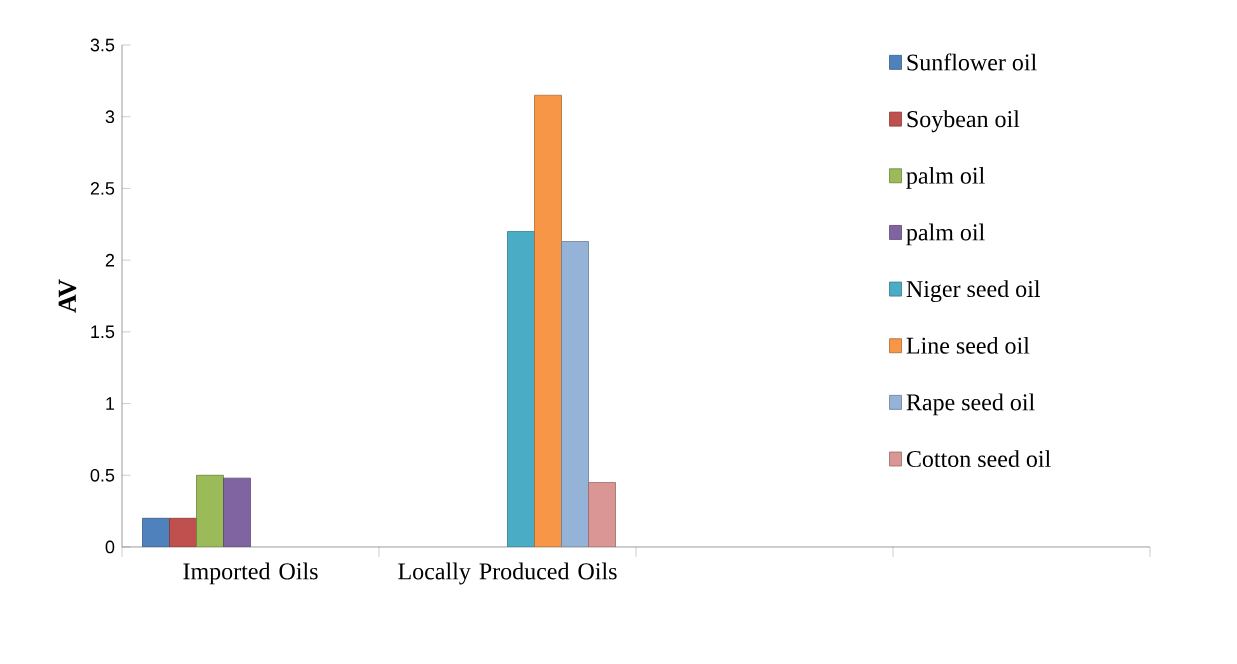 This screenshot has width=1237, height=664. What do you see at coordinates (963, 121) in the screenshot?
I see `legend-label: Soybean oil` at bounding box center [963, 121].